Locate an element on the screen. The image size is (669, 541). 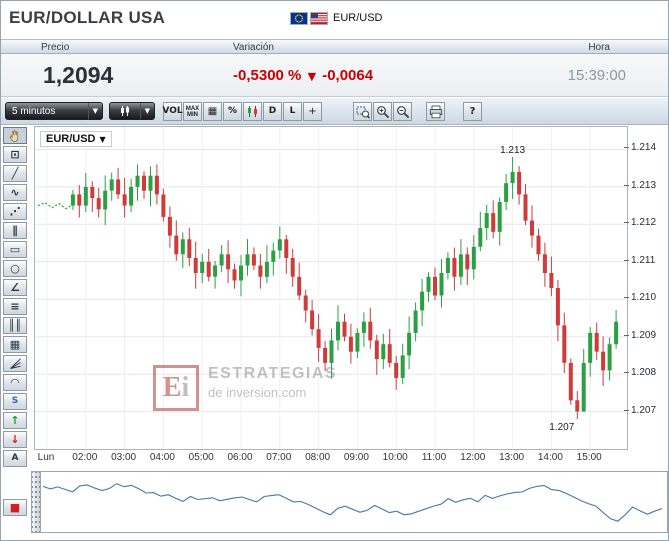
volume-icon: VOL is located at coordinates (172, 111).